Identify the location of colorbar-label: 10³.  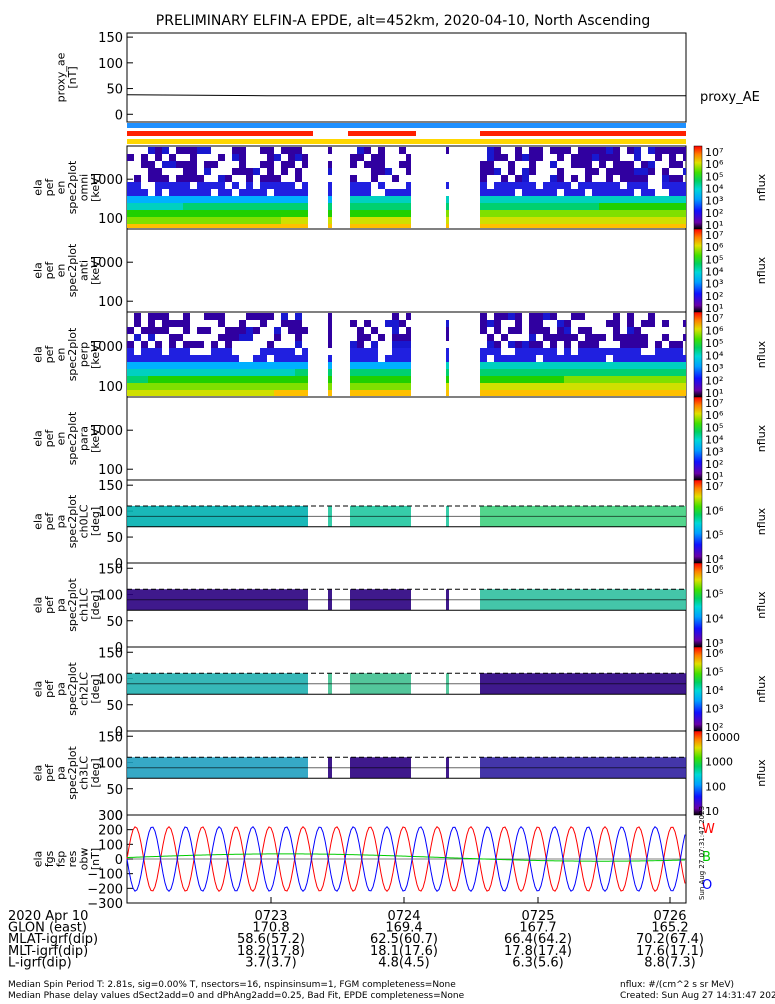
(714, 201).